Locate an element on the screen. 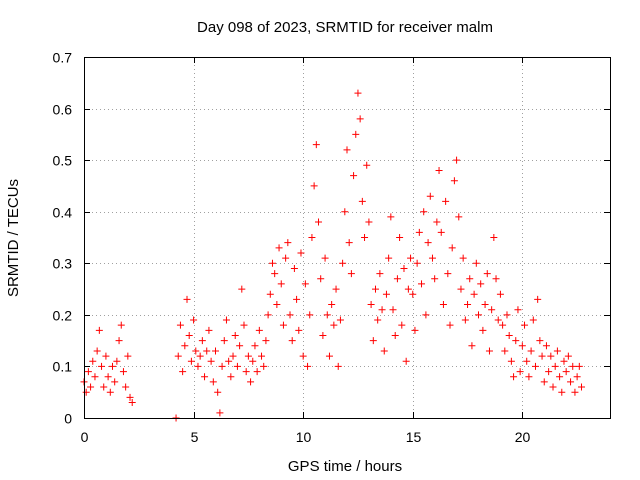 Image resolution: width=640 pixels, height=480 pixels. y-tick-label: 0.7 is located at coordinates (63, 58).